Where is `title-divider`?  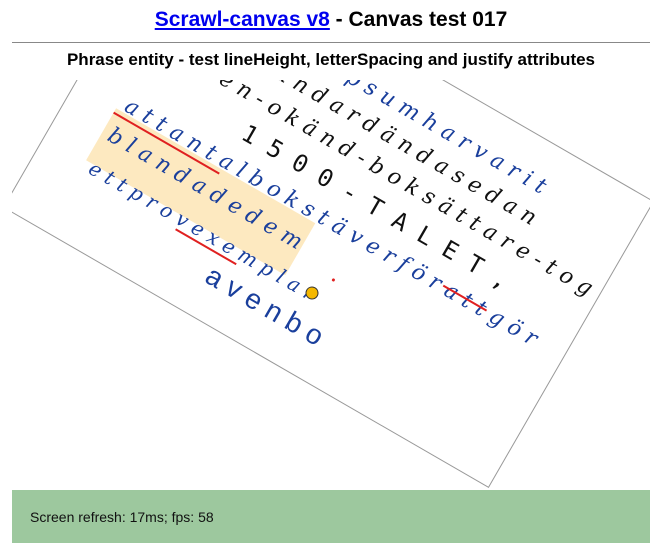
title-divider is located at coordinates (331, 42).